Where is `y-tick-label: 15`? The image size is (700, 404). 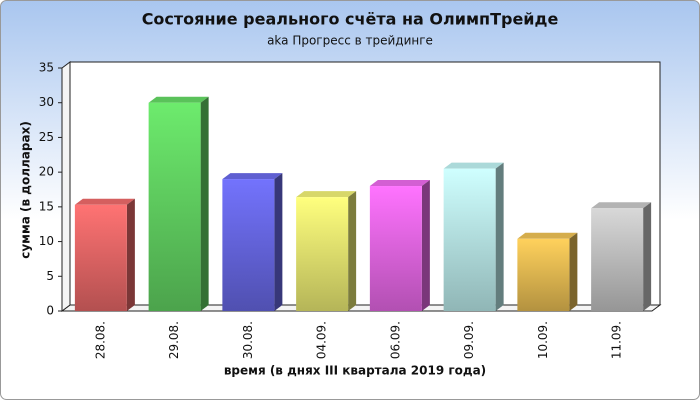
y-tick-label: 15 is located at coordinates (46, 206).